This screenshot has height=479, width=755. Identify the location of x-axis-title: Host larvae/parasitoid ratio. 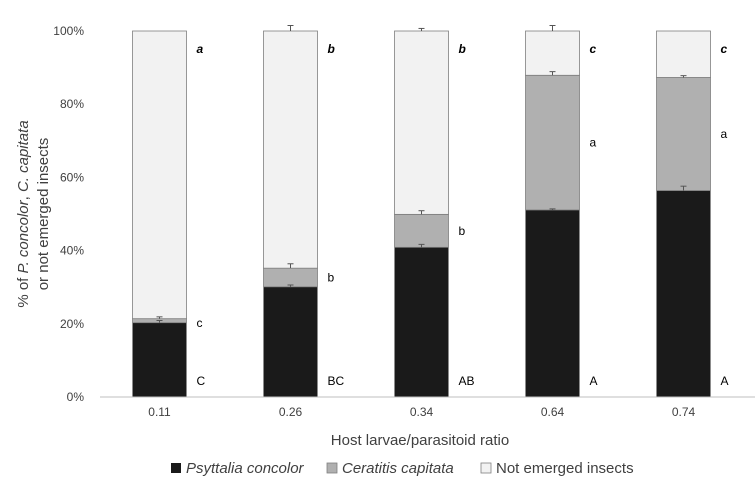
(420, 440).